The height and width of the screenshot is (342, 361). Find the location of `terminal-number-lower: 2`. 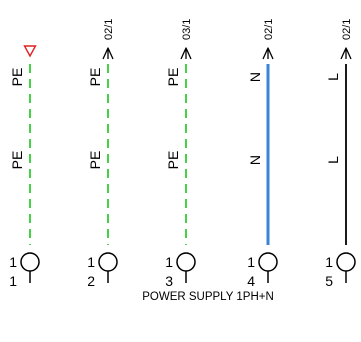

terminal-number-lower: 2 is located at coordinates (91, 281).